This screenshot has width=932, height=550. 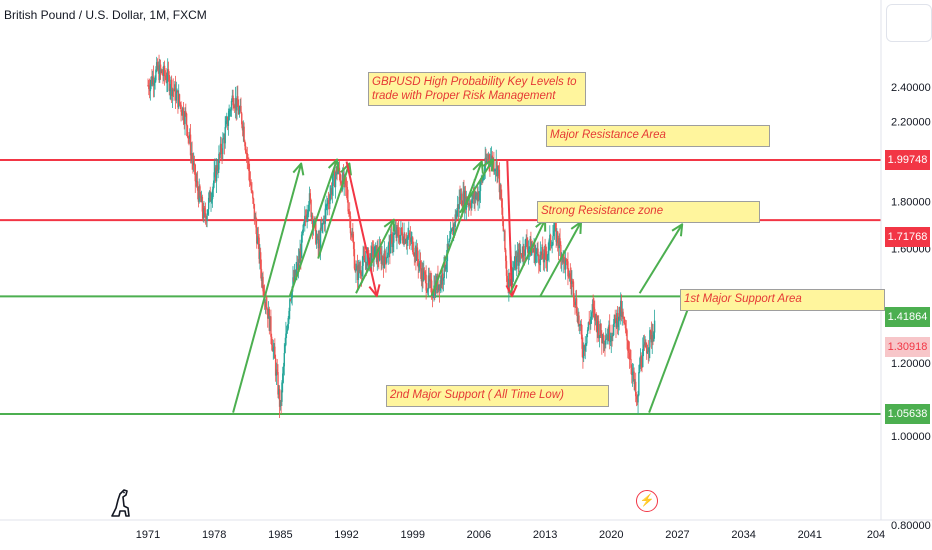 What do you see at coordinates (647, 501) in the screenshot?
I see `lightning-bolt-icon: ⚡` at bounding box center [647, 501].